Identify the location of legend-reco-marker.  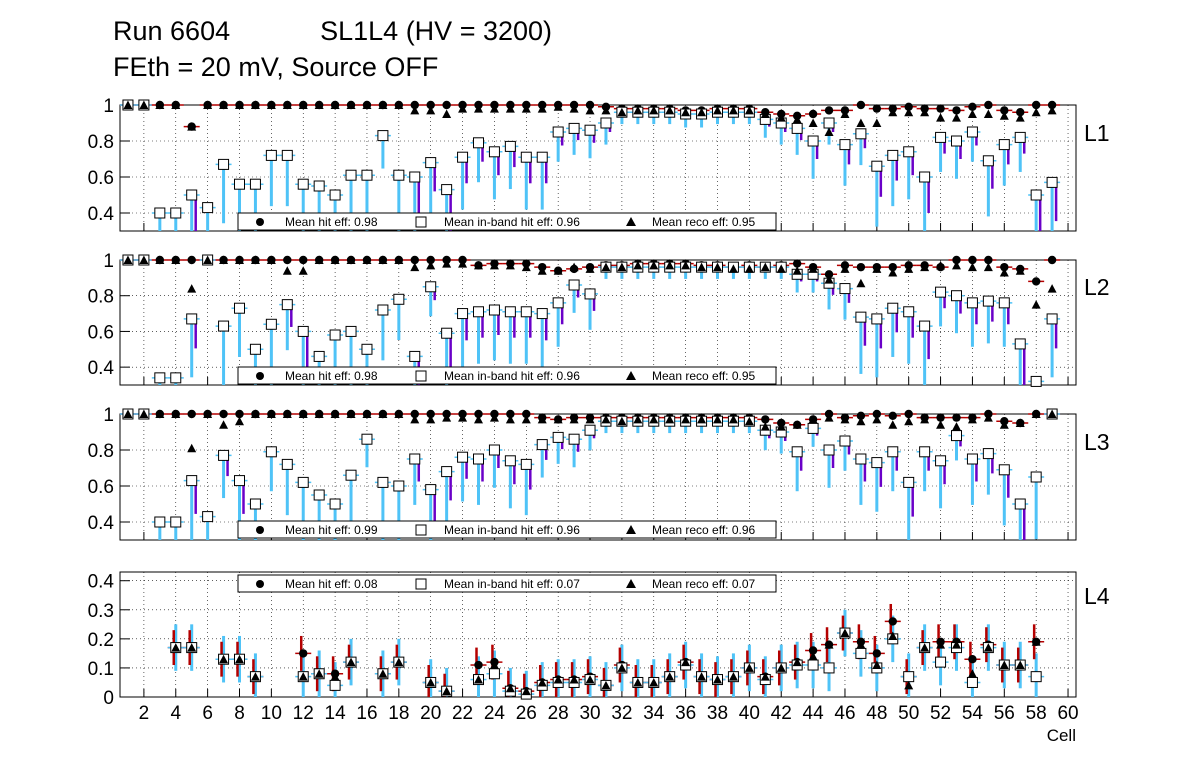
(631, 375).